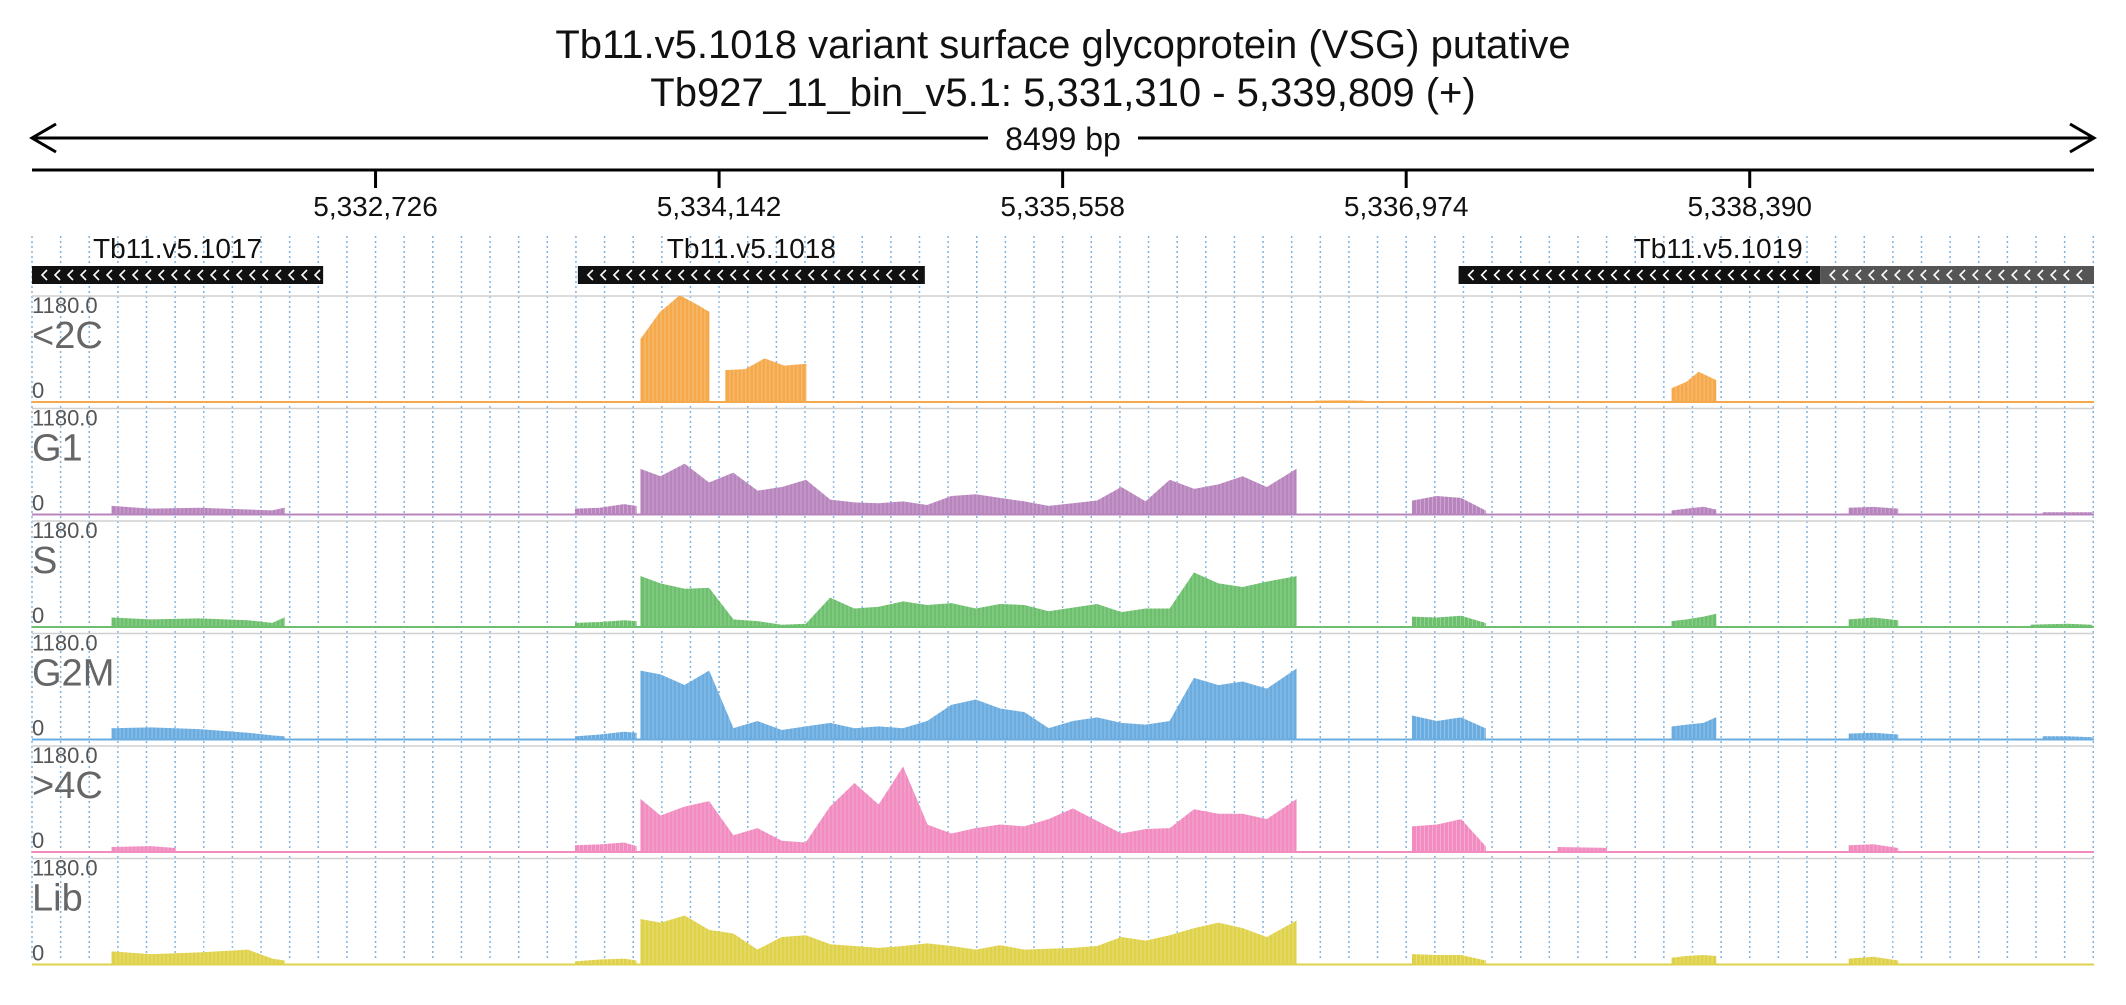  What do you see at coordinates (1063, 573) in the screenshot?
I see `track-S: 1180.0S 0` at bounding box center [1063, 573].